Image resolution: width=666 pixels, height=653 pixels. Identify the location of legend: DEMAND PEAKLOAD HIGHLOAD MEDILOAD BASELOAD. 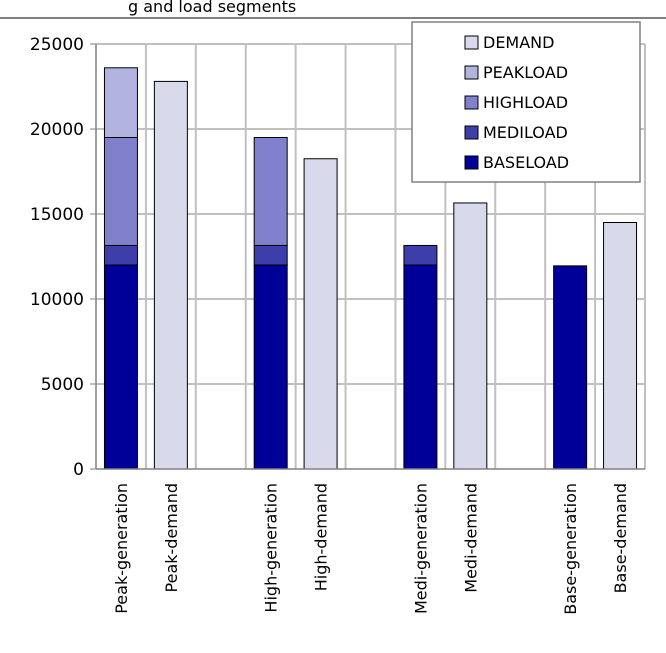
(526, 102).